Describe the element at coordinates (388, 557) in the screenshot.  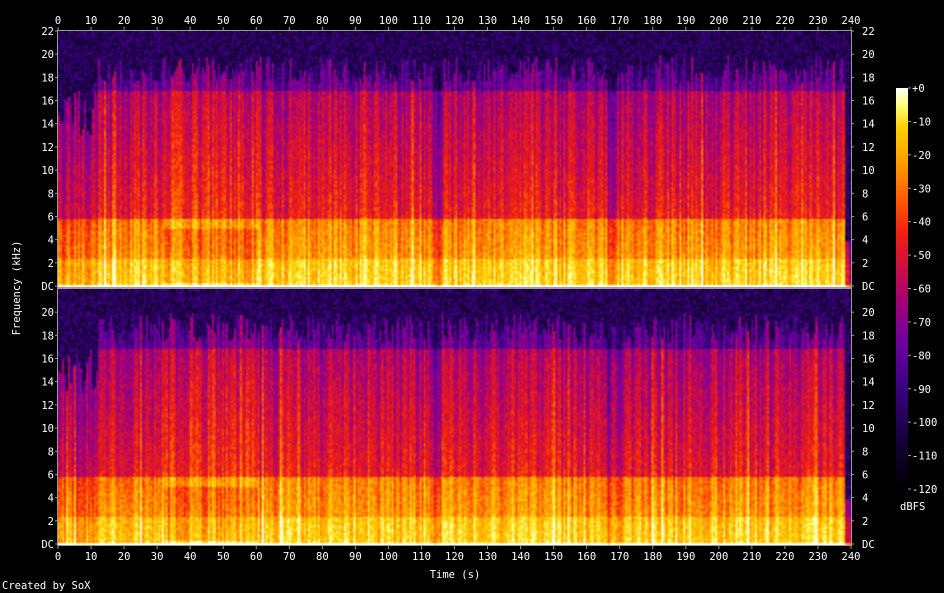
I see `x-tick-label-bottom: 100` at that location.